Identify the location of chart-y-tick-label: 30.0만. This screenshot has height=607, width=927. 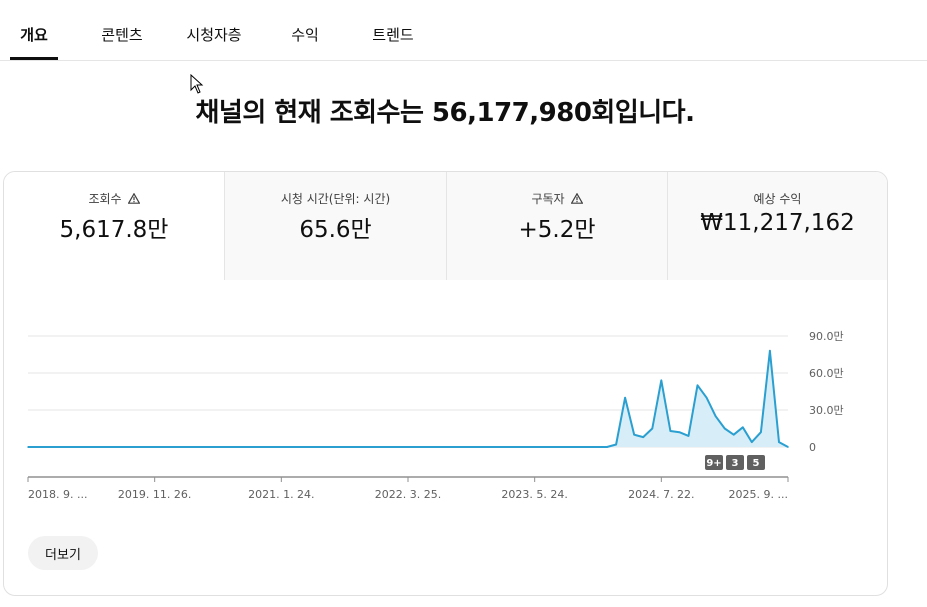
(826, 410).